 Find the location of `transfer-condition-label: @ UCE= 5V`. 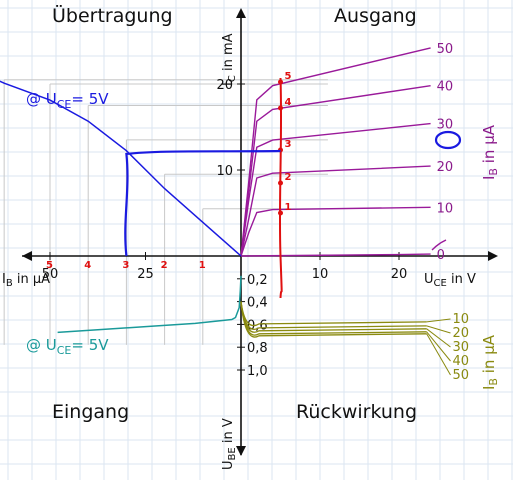

transfer-condition-label: @ UCE= 5V is located at coordinates (67, 100).